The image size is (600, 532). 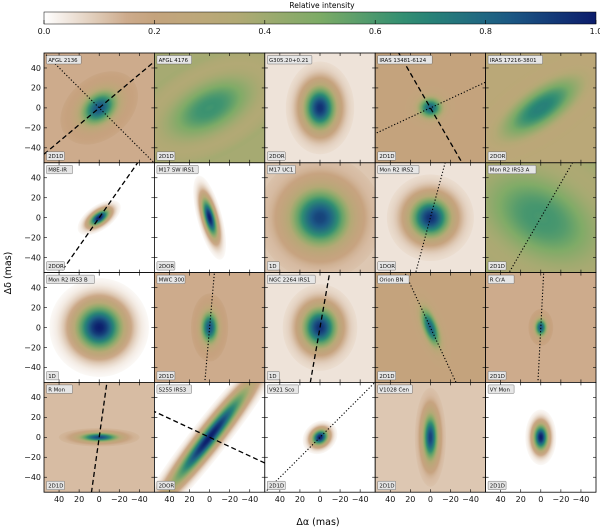 I want to click on panel-name-label: Orion BN, so click(x=391, y=281).